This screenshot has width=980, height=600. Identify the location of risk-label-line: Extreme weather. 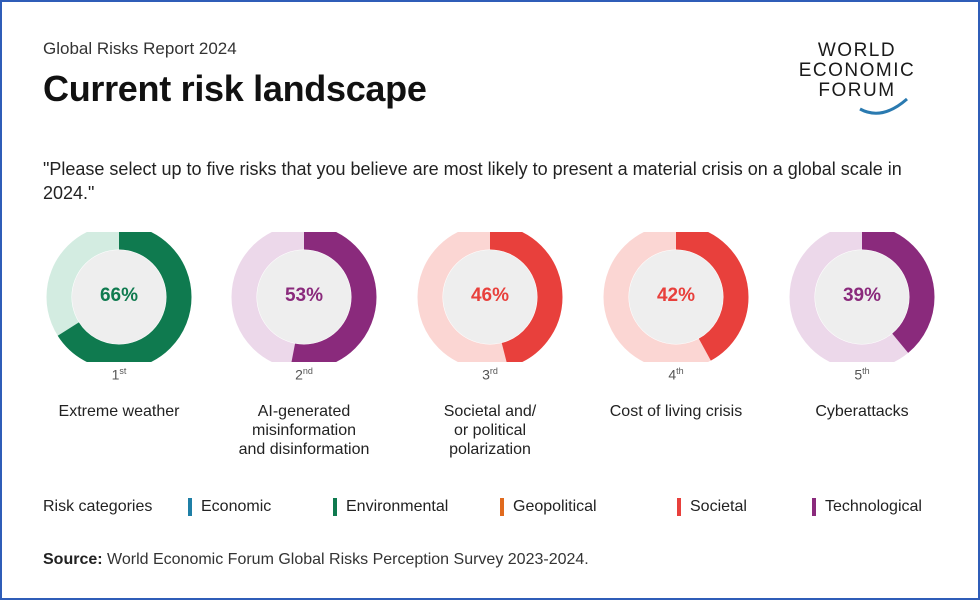
(119, 411).